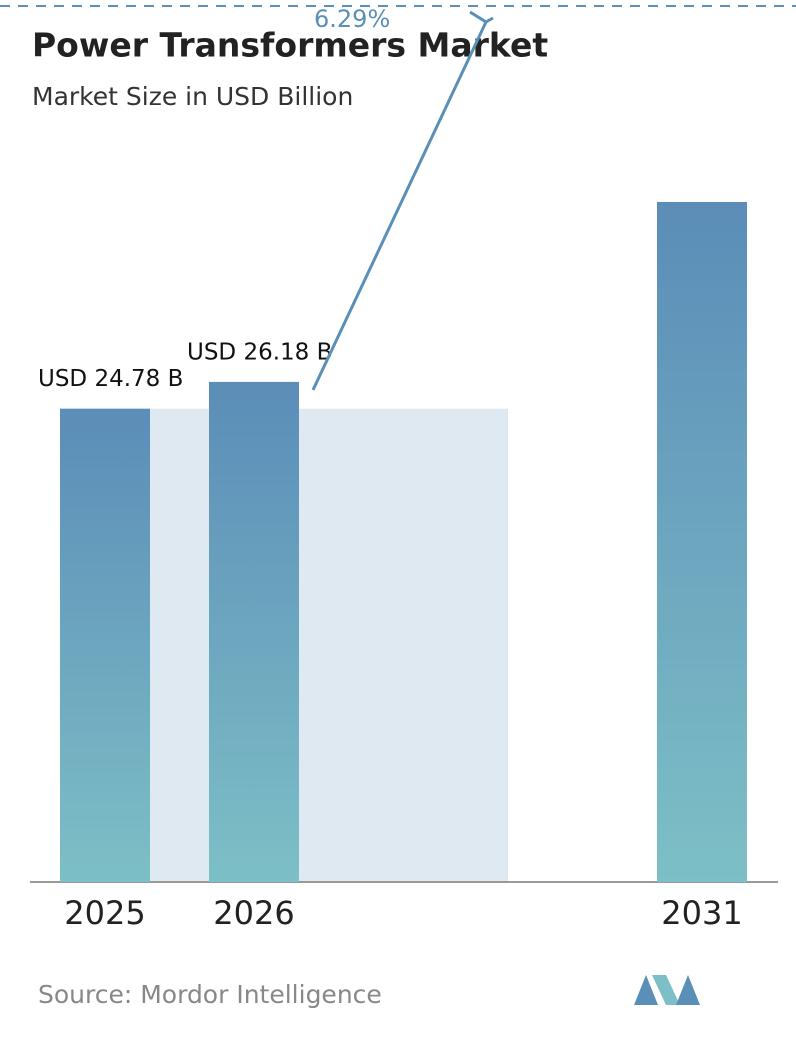 The width and height of the screenshot is (796, 1038). I want to click on source: Source: Mordor Intelligence, so click(210, 994).